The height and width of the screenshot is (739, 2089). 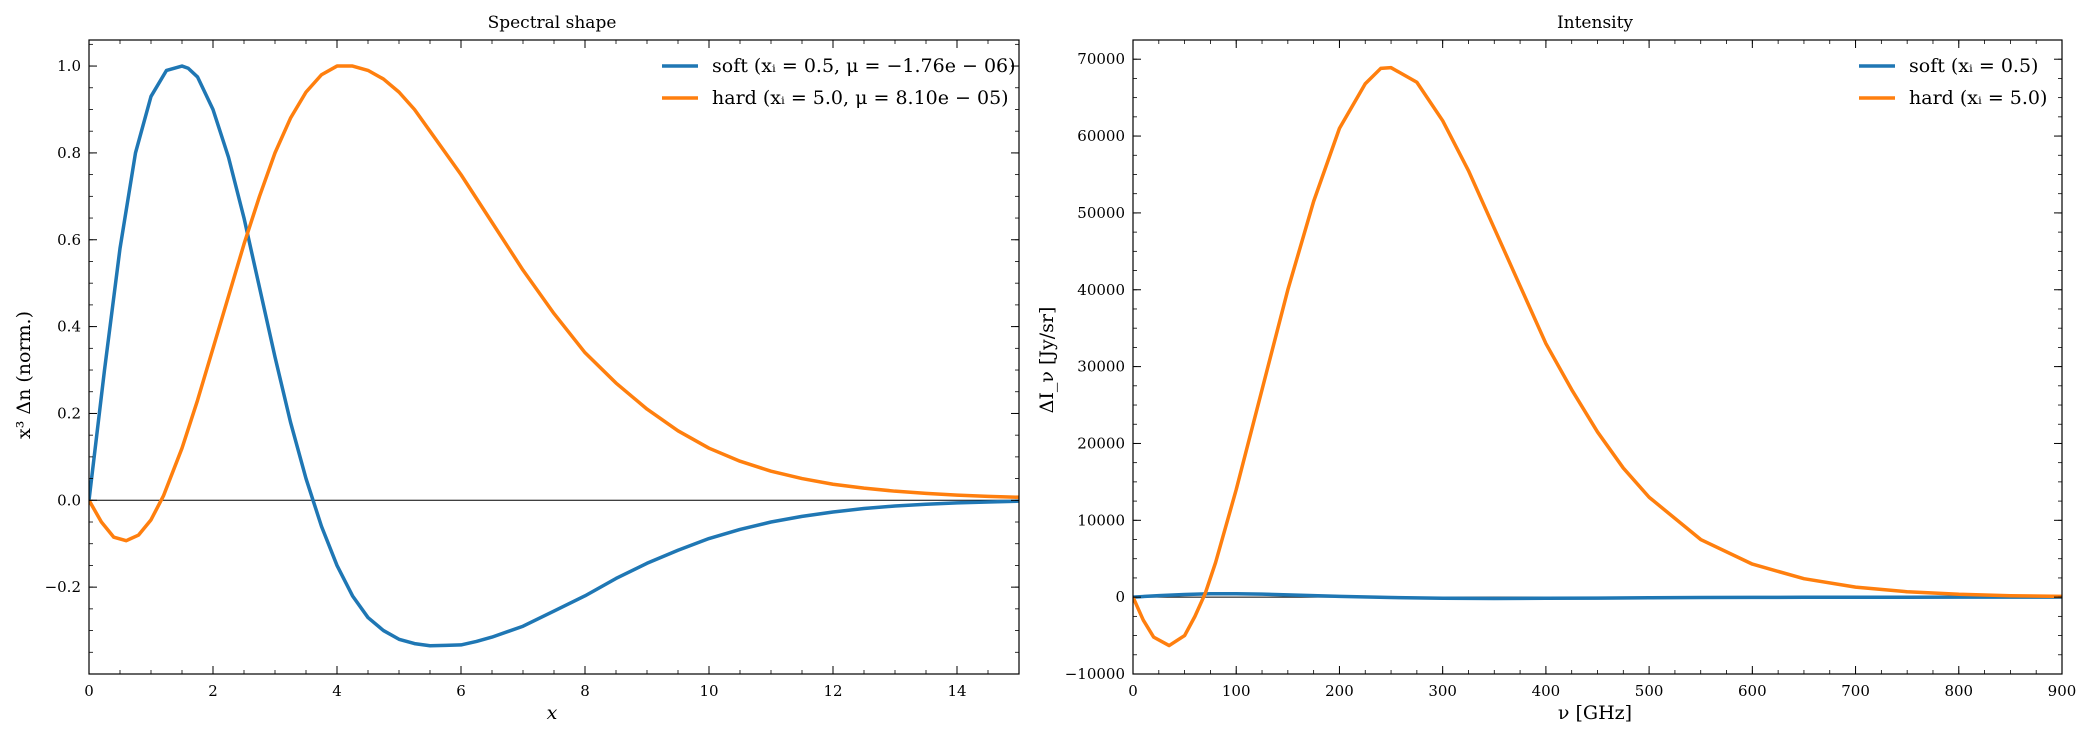 What do you see at coordinates (832, 691) in the screenshot?
I see `x-tick-label: 12` at bounding box center [832, 691].